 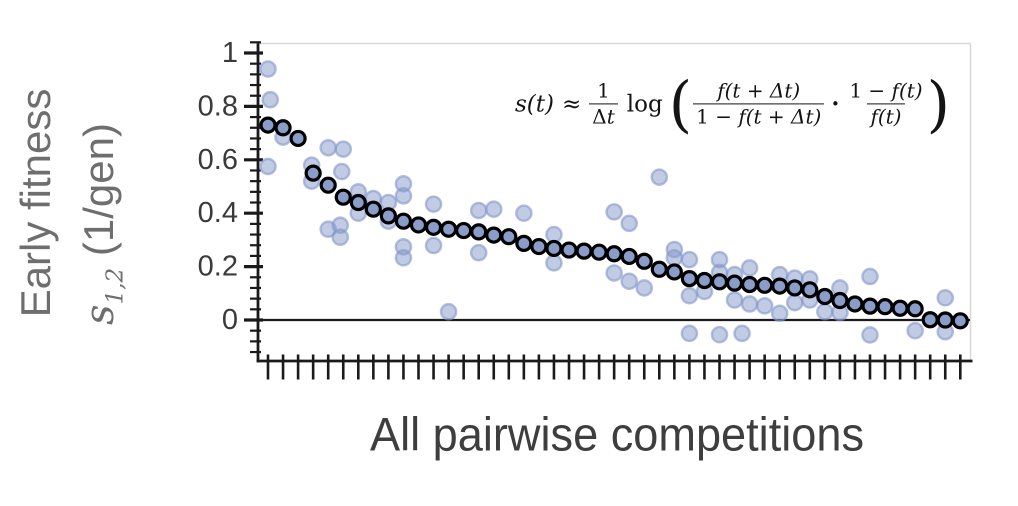 What do you see at coordinates (230, 320) in the screenshot?
I see `y-tick-label: 0` at bounding box center [230, 320].